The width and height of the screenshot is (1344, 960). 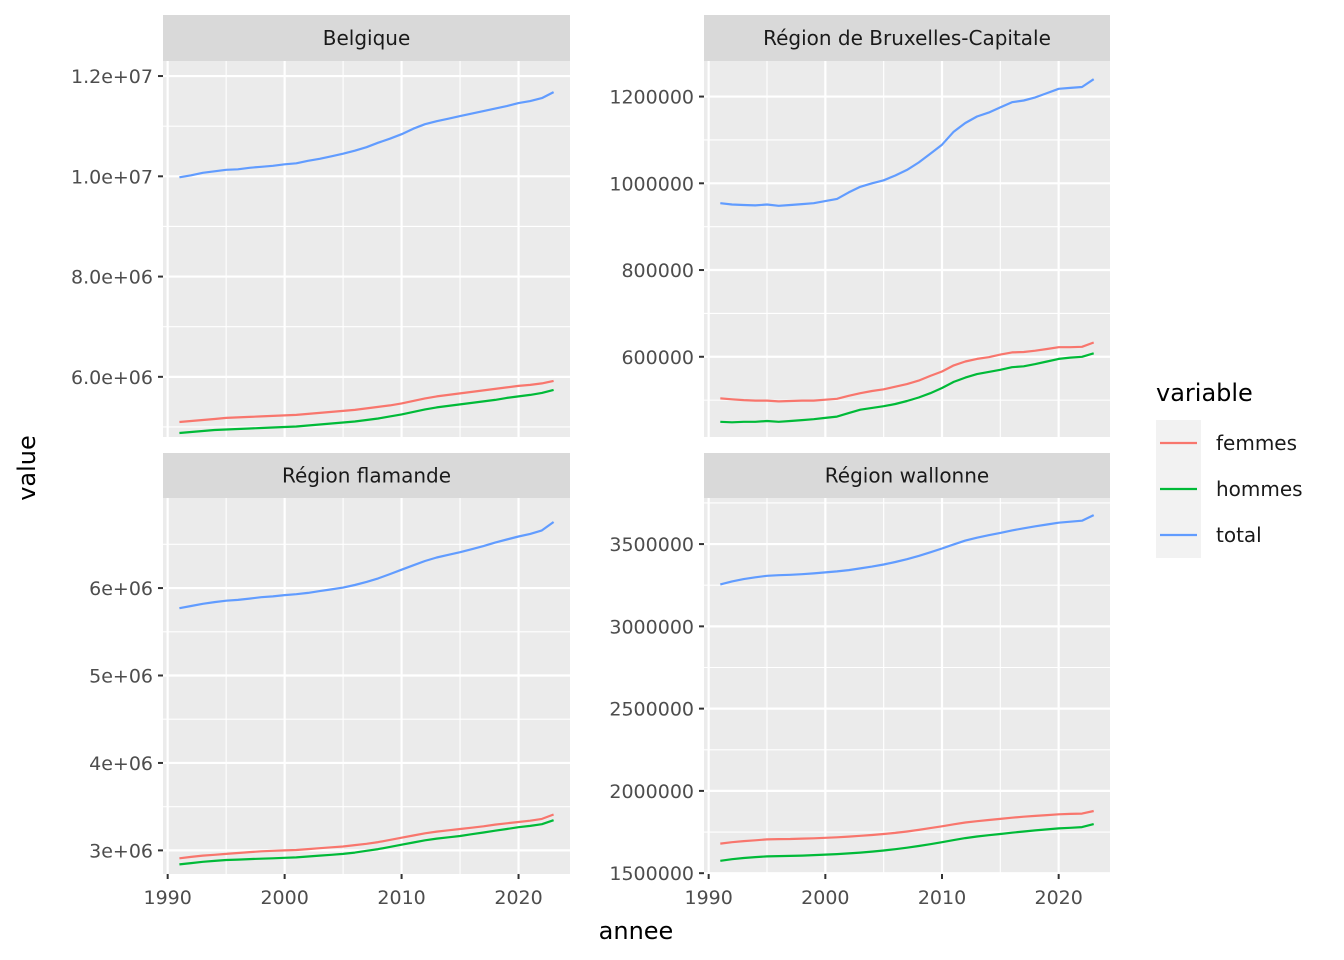 What do you see at coordinates (651, 792) in the screenshot?
I see `y-tick-label: 2000000` at bounding box center [651, 792].